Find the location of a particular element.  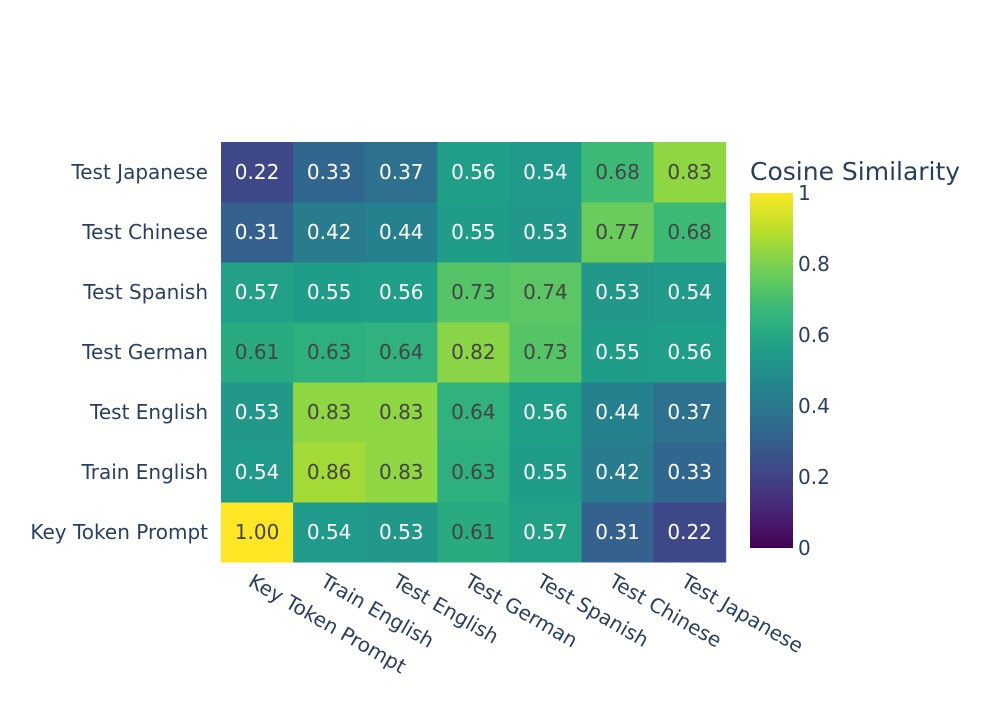

colorbar-tick-labels: 0 0.2 0.4 0.6 0.8 1 is located at coordinates (814, 370).